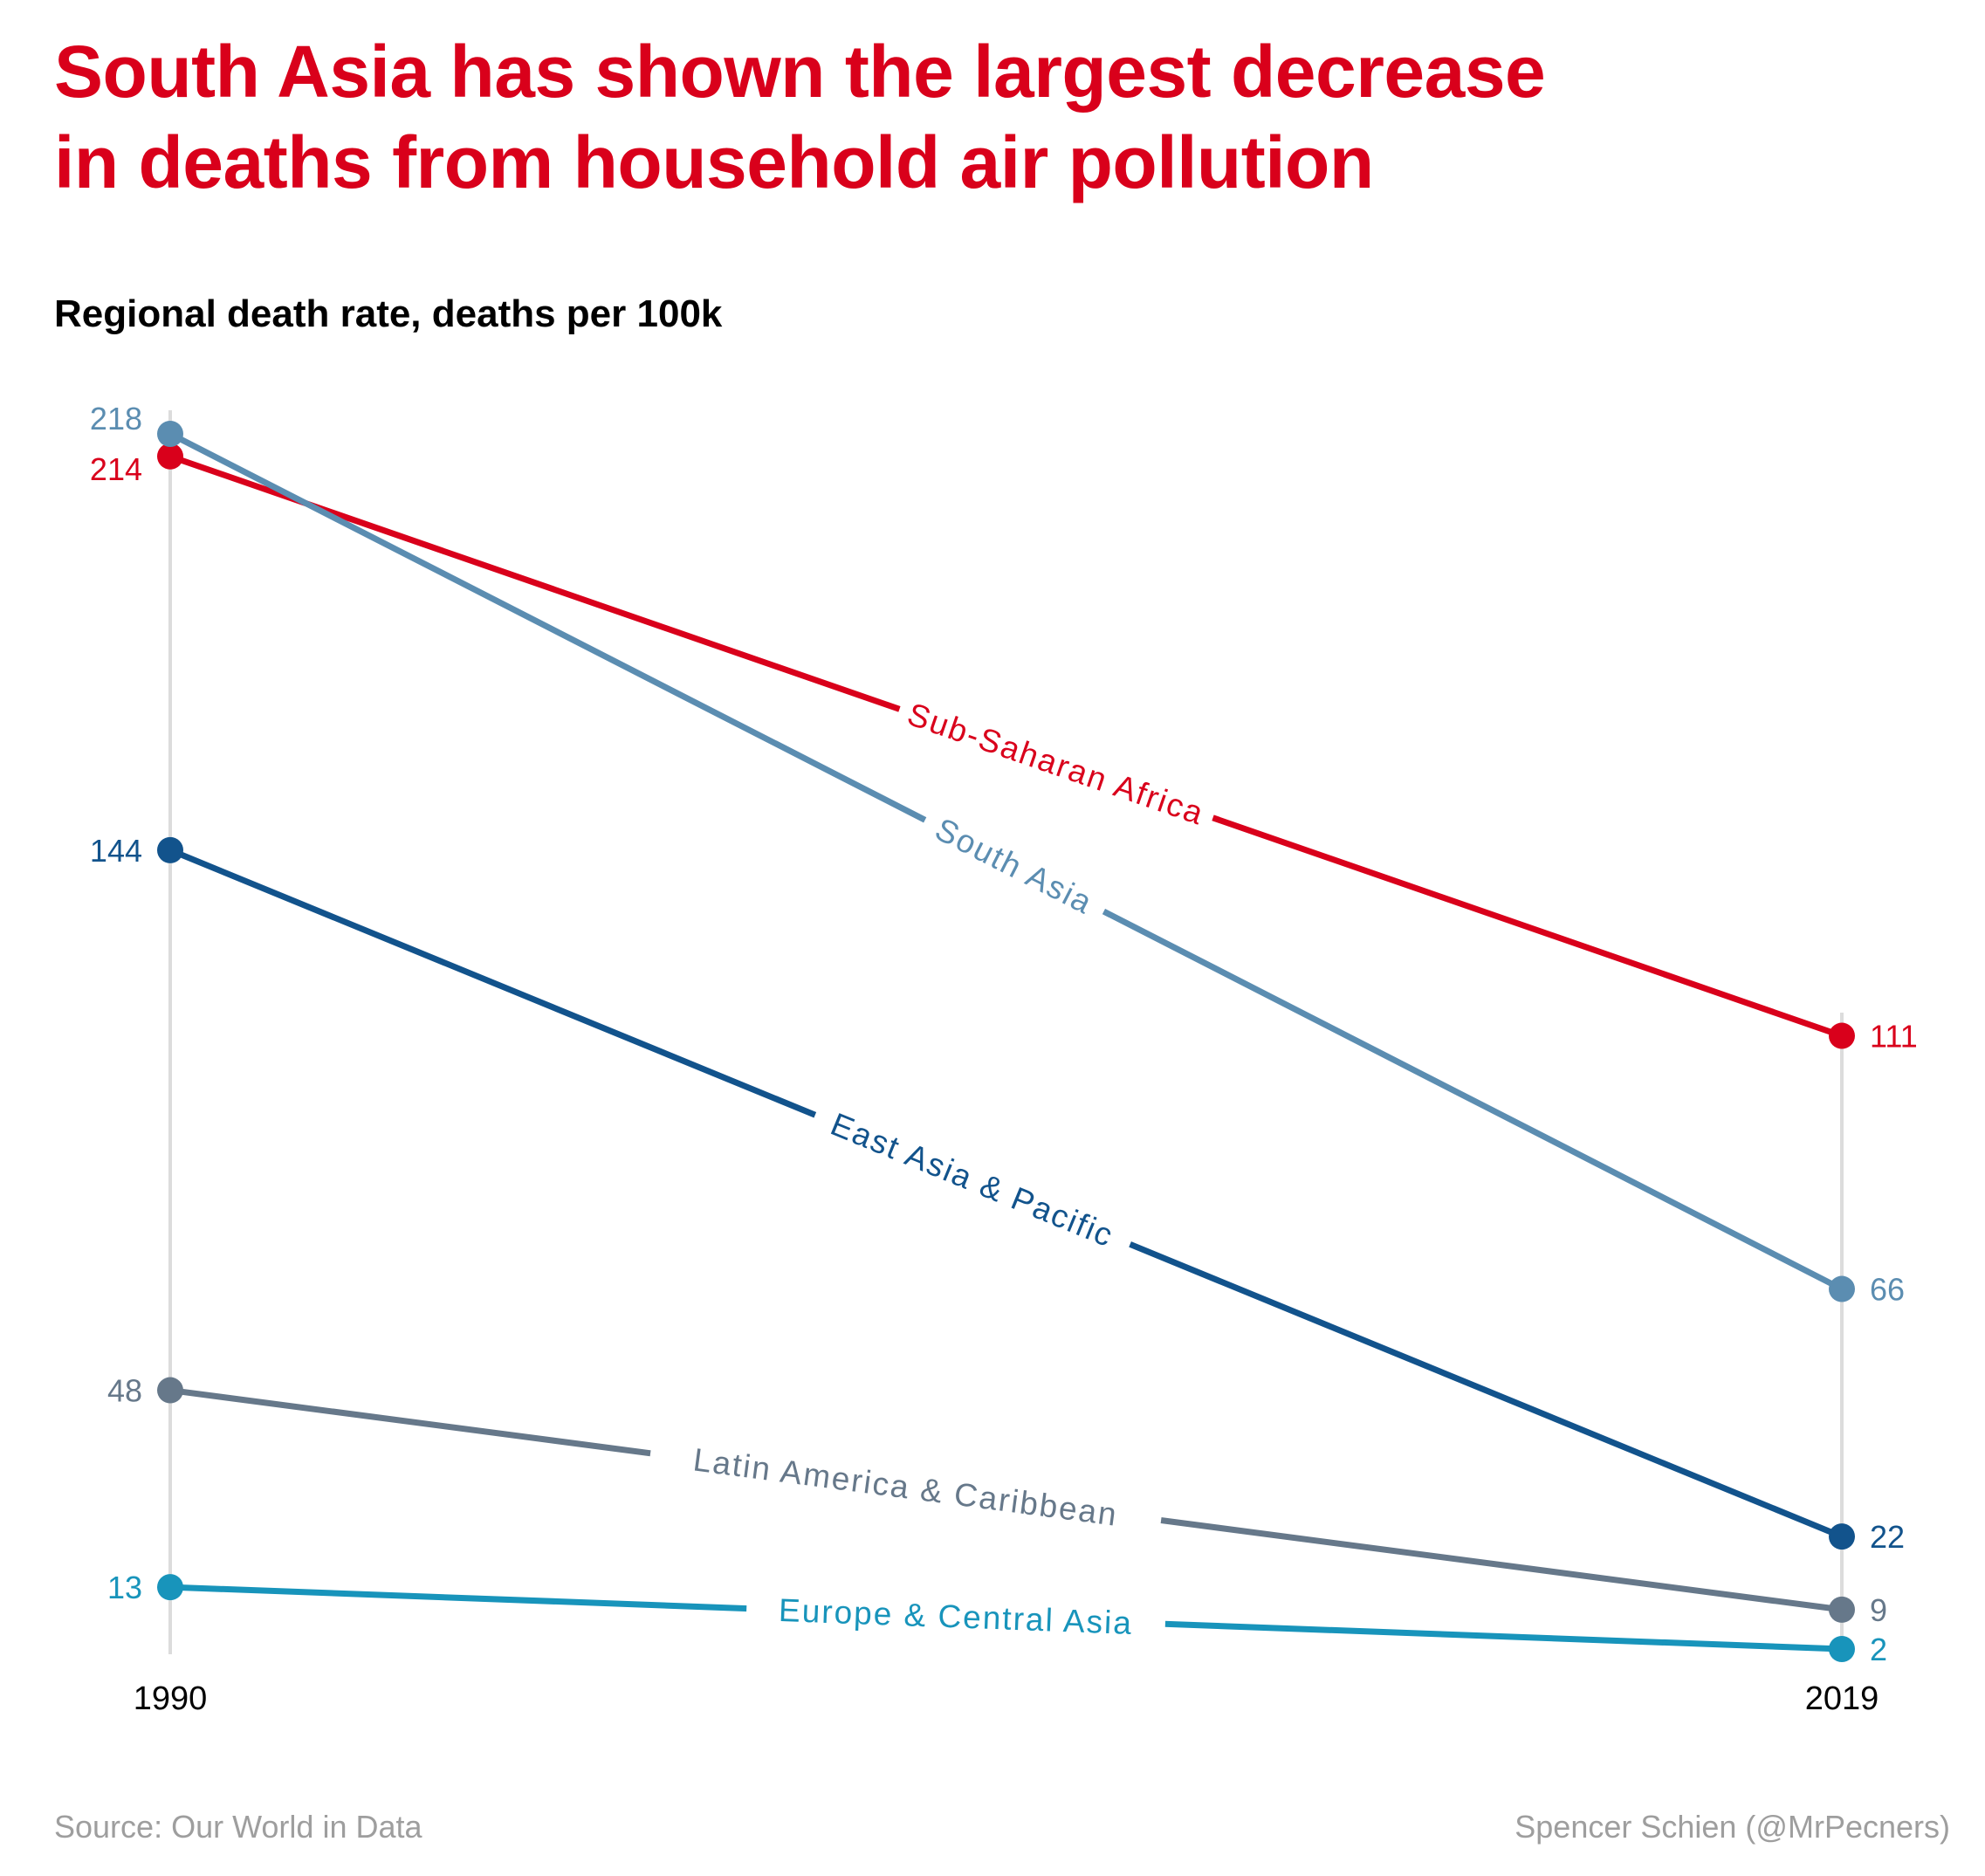 This screenshot has height=1876, width=1985. What do you see at coordinates (170, 849) in the screenshot?
I see `point-east-asia-and-pacific-1990` at bounding box center [170, 849].